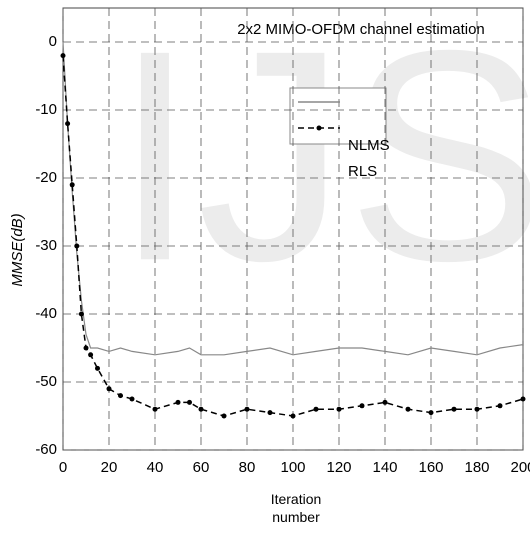  What do you see at coordinates (292, 467) in the screenshot?
I see `x-tick-label: 100` at bounding box center [292, 467].